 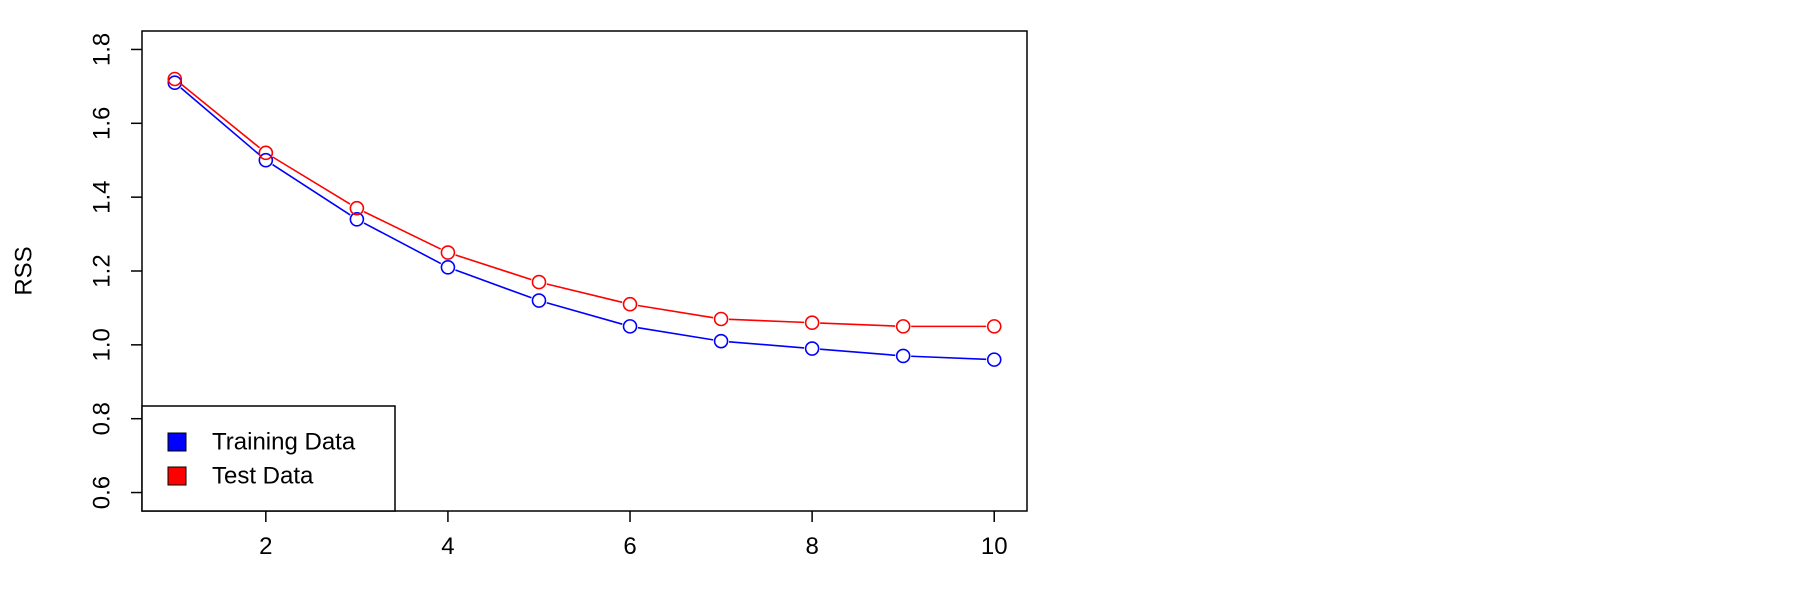 What do you see at coordinates (447, 546) in the screenshot?
I see `x-tick-label: 4` at bounding box center [447, 546].